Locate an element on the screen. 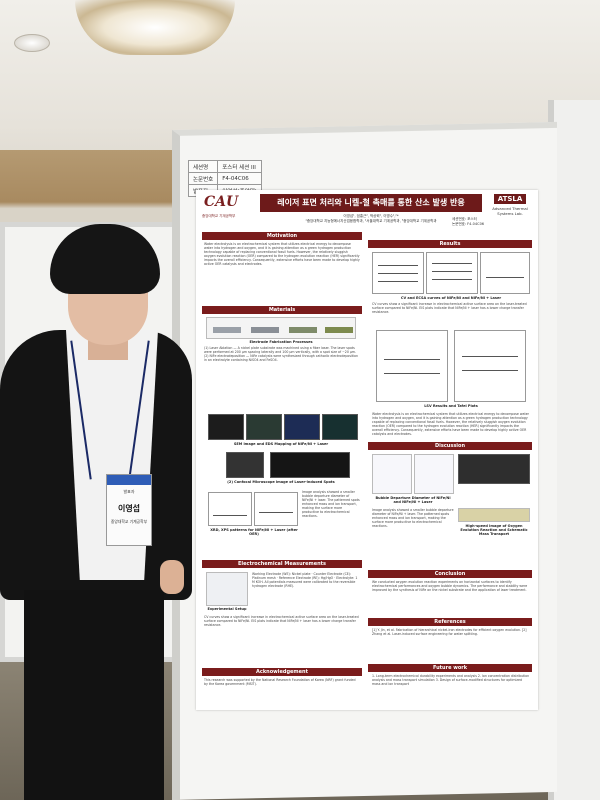 This screenshot has height=800, width=600. badge-stripe is located at coordinates (129, 480).